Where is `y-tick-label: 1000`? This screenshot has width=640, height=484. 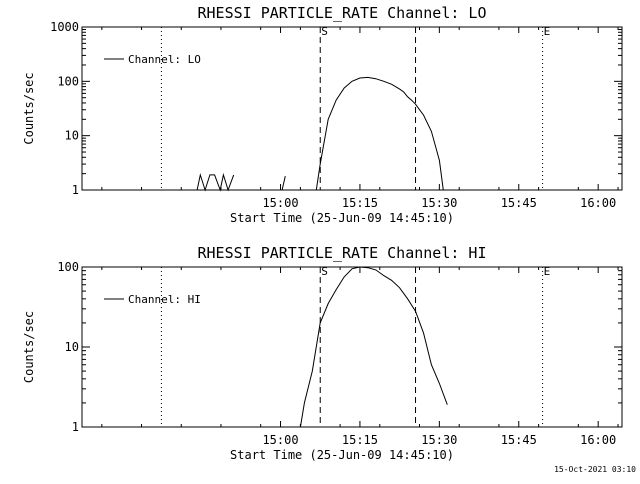 y-tick-label: 1000 is located at coordinates (64, 27).